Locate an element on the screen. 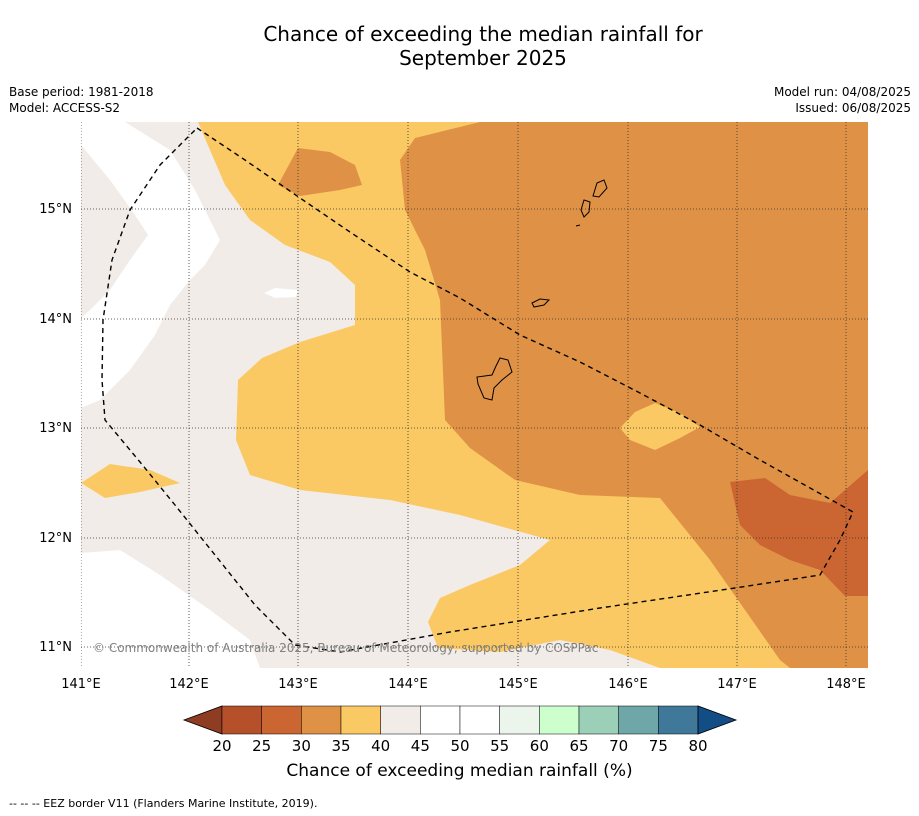 Image resolution: width=919 pixels, height=816 pixels. colorbar-tick-label: 30 is located at coordinates (301, 746).